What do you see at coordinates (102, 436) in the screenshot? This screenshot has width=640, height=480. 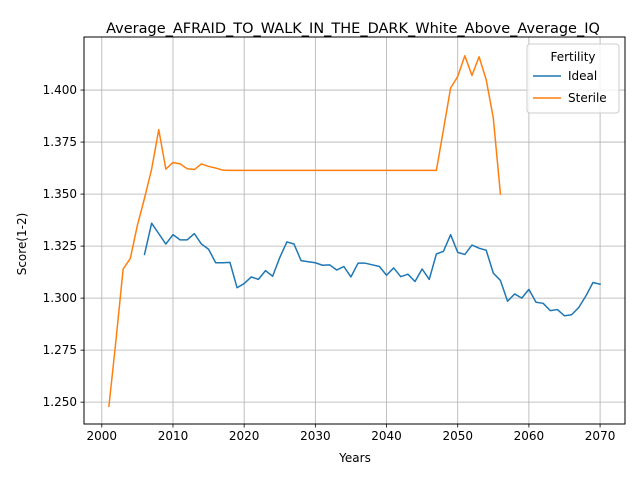 I see `x-tick-label: 2000` at bounding box center [102, 436].